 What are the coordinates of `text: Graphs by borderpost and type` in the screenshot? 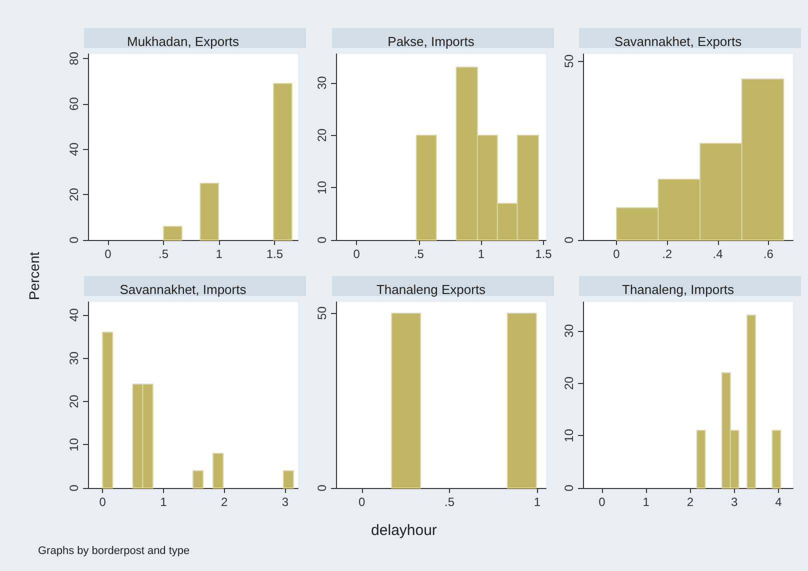 It's located at (114, 551).